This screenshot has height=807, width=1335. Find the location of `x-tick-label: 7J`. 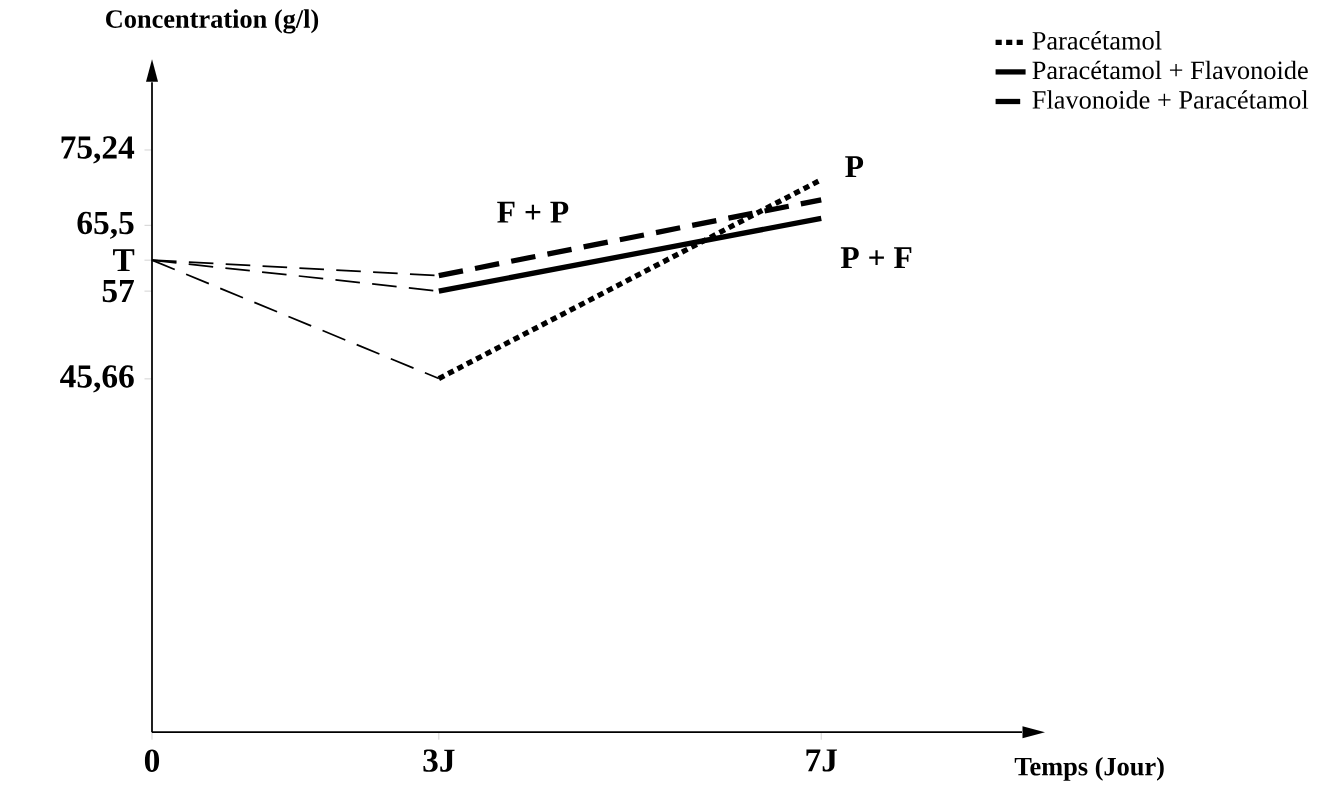

x-tick-label: 7J is located at coordinates (821, 760).